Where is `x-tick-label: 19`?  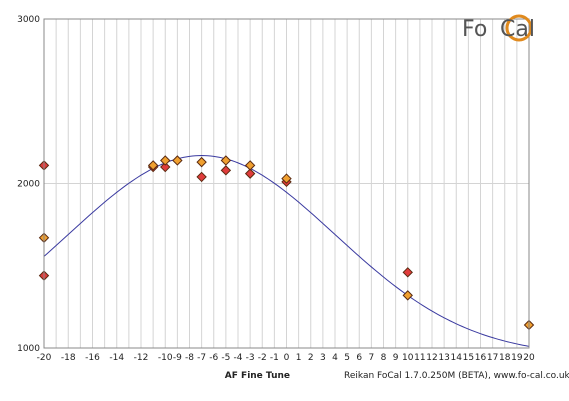
x-tick-label: 19 is located at coordinates (517, 358).